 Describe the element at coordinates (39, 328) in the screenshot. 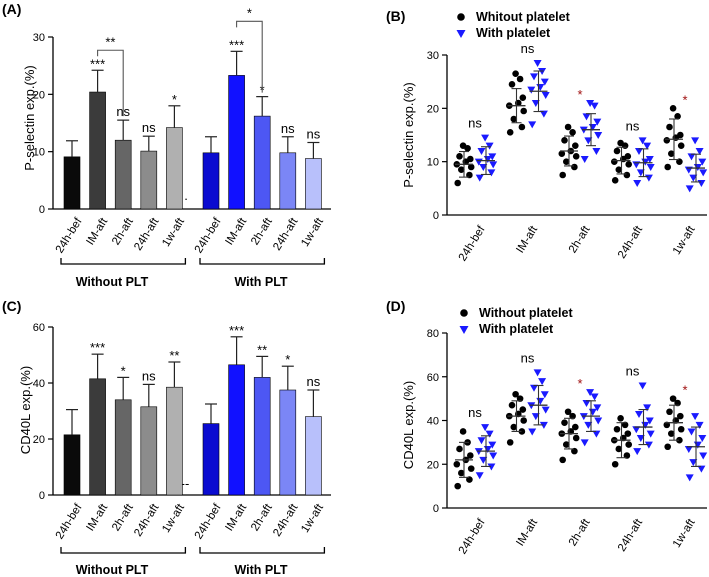

I see `p2-y-tick-label-3: 60` at that location.